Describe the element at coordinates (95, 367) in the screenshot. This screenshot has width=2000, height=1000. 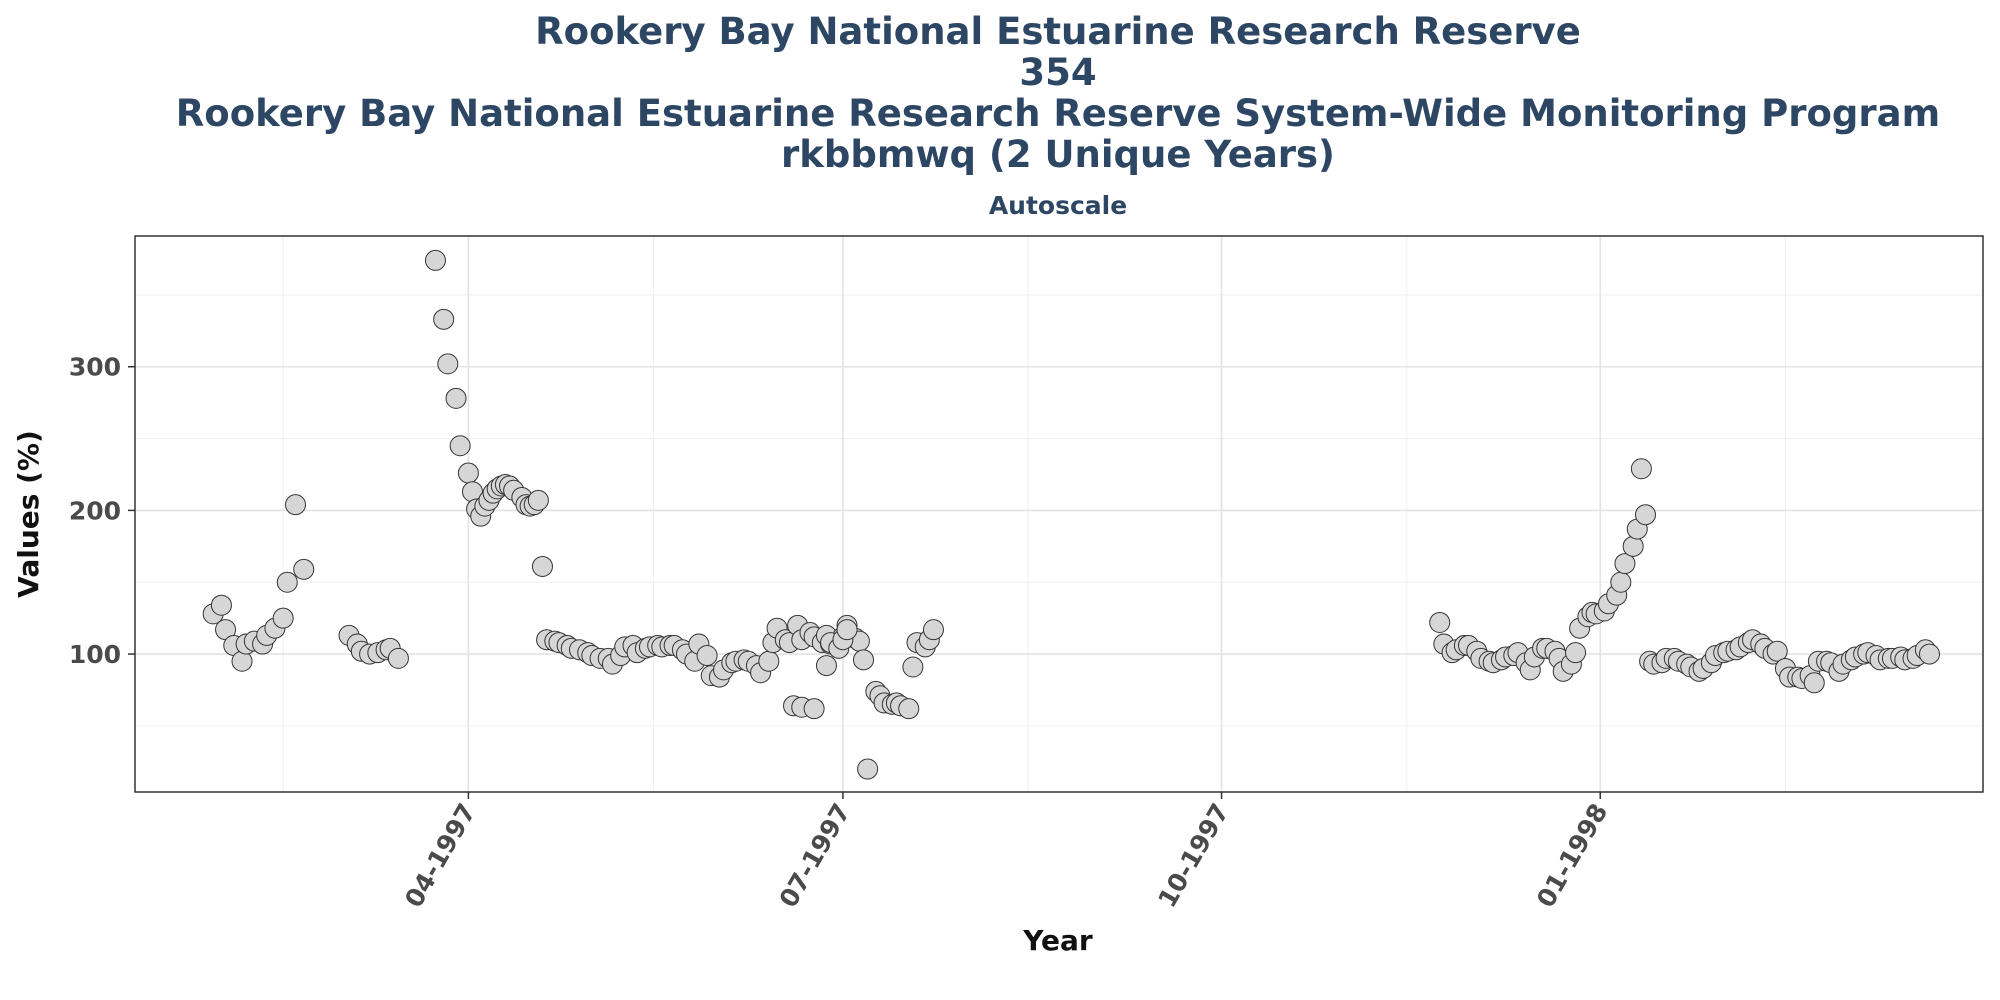
I see `y-tick-label: 300` at that location.